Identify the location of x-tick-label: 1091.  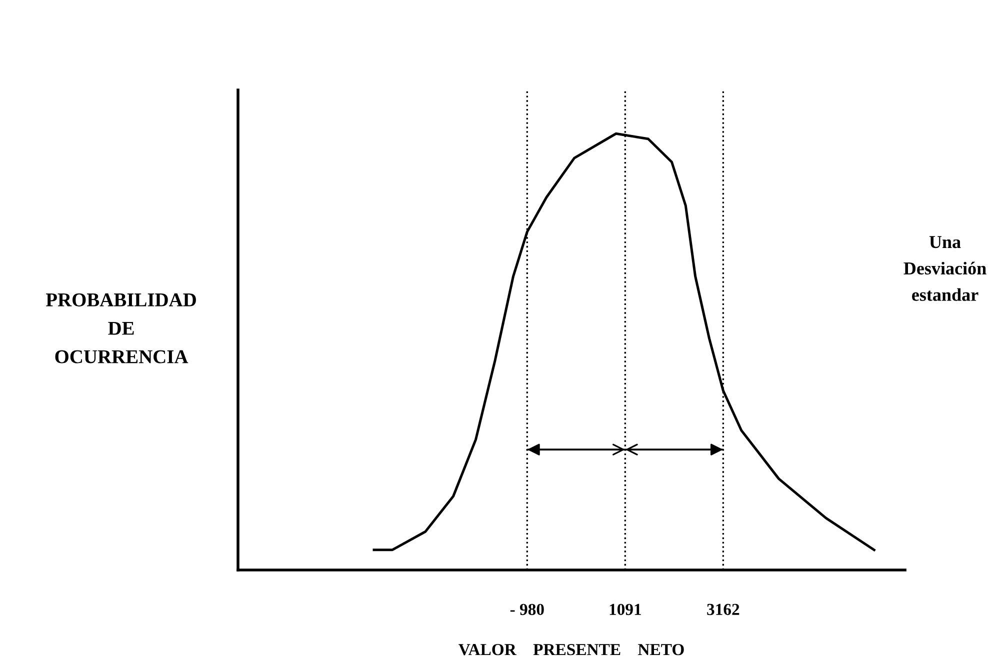
(625, 610).